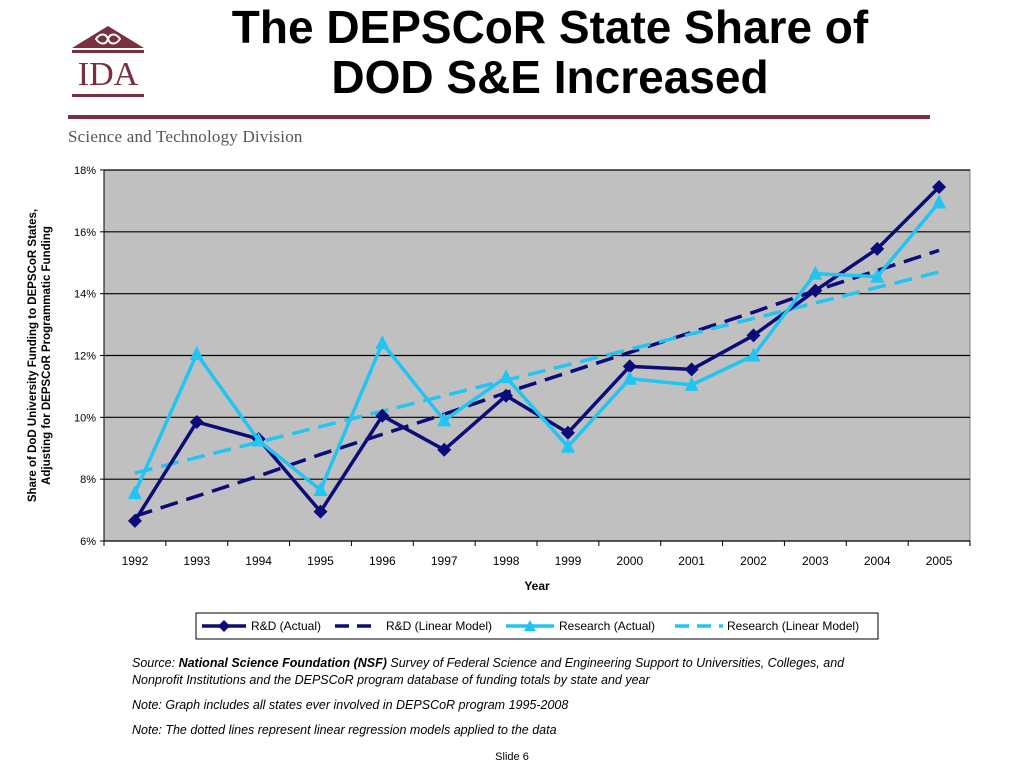  I want to click on y-tick-label: 14%, so click(85, 295).